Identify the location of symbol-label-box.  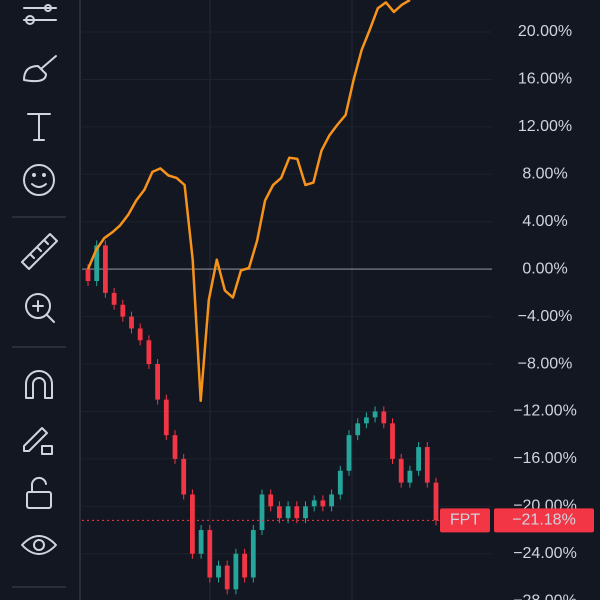
(465, 520).